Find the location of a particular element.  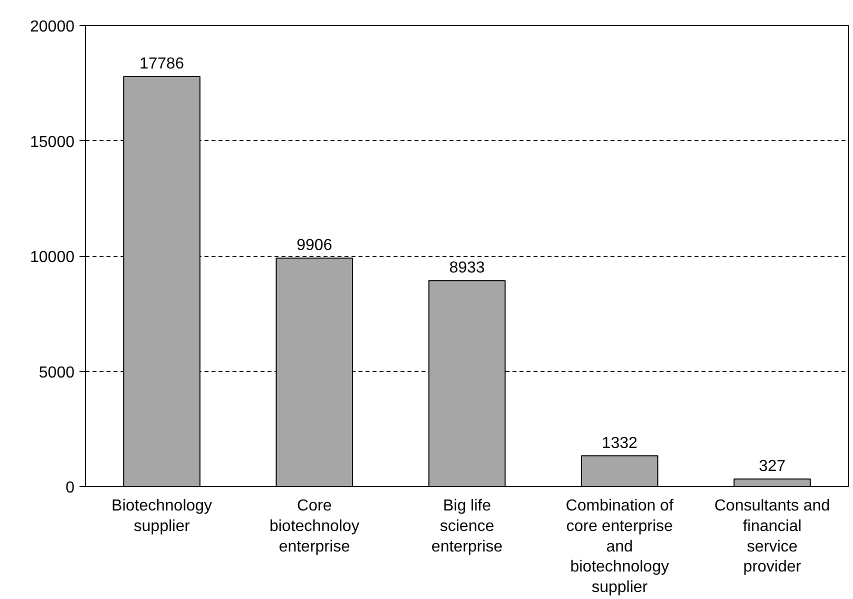

y-tick-label: 5000 is located at coordinates (56, 373).